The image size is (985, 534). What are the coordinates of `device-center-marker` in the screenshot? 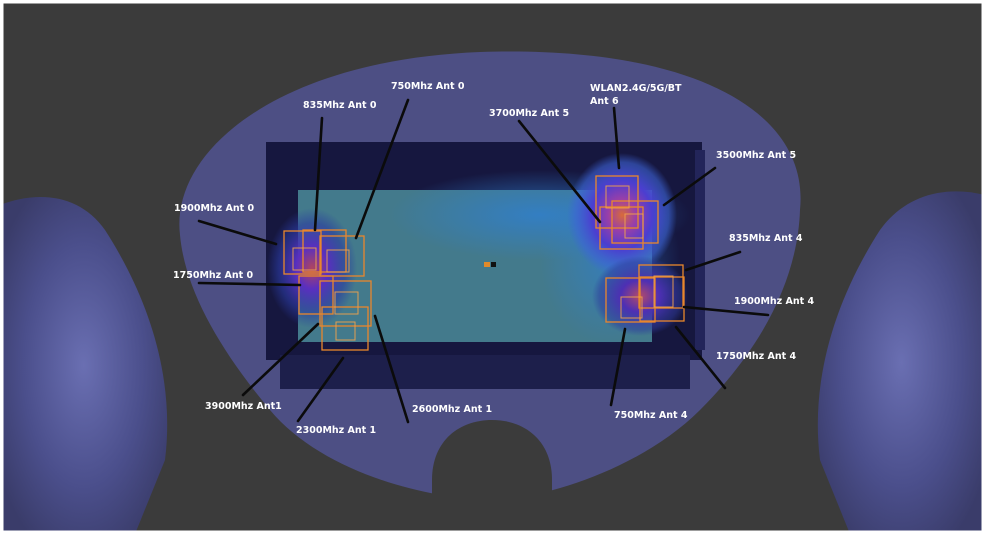 It's located at (487, 264).